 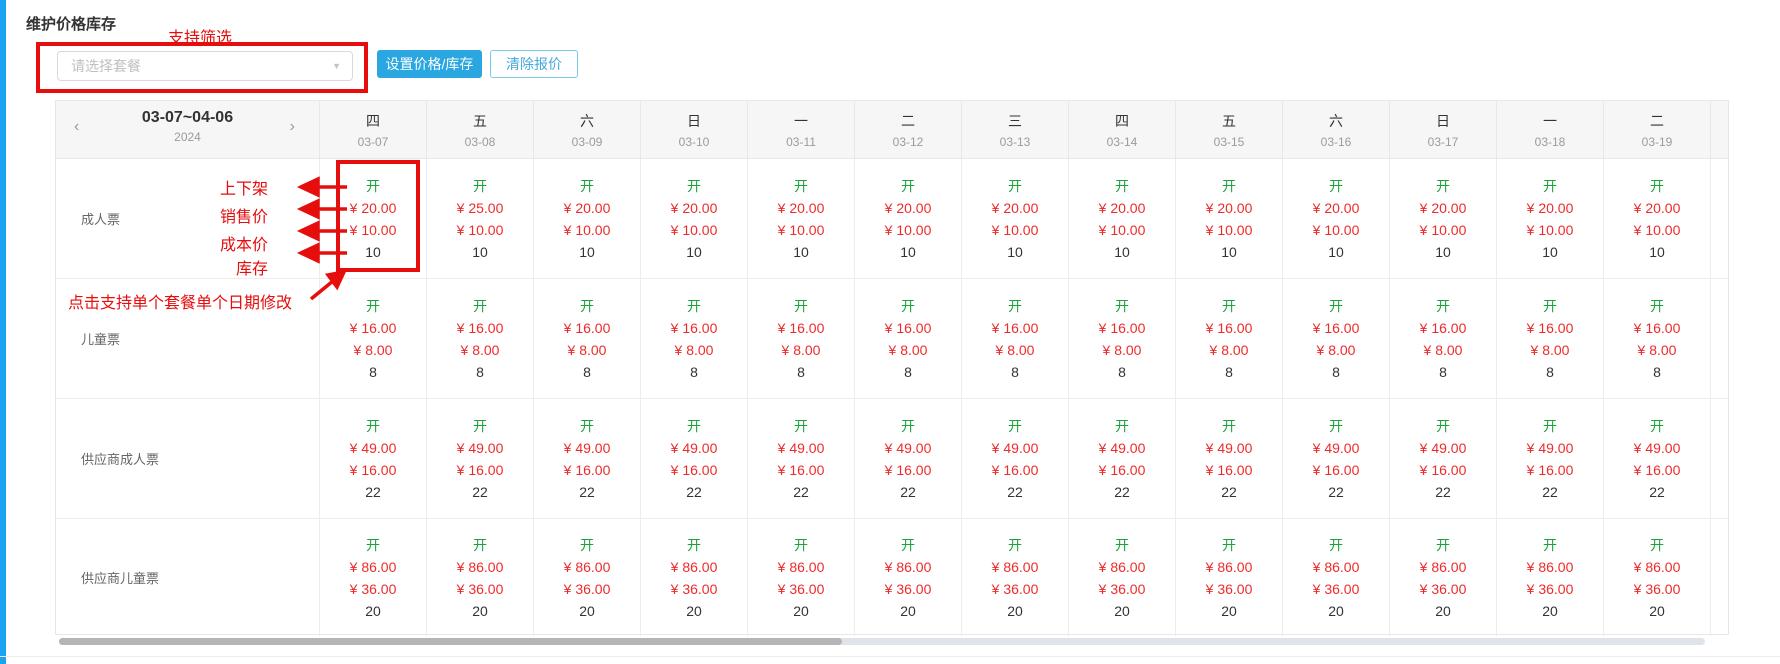 What do you see at coordinates (292, 127) in the screenshot?
I see `chevron-right-icon: ›` at bounding box center [292, 127].